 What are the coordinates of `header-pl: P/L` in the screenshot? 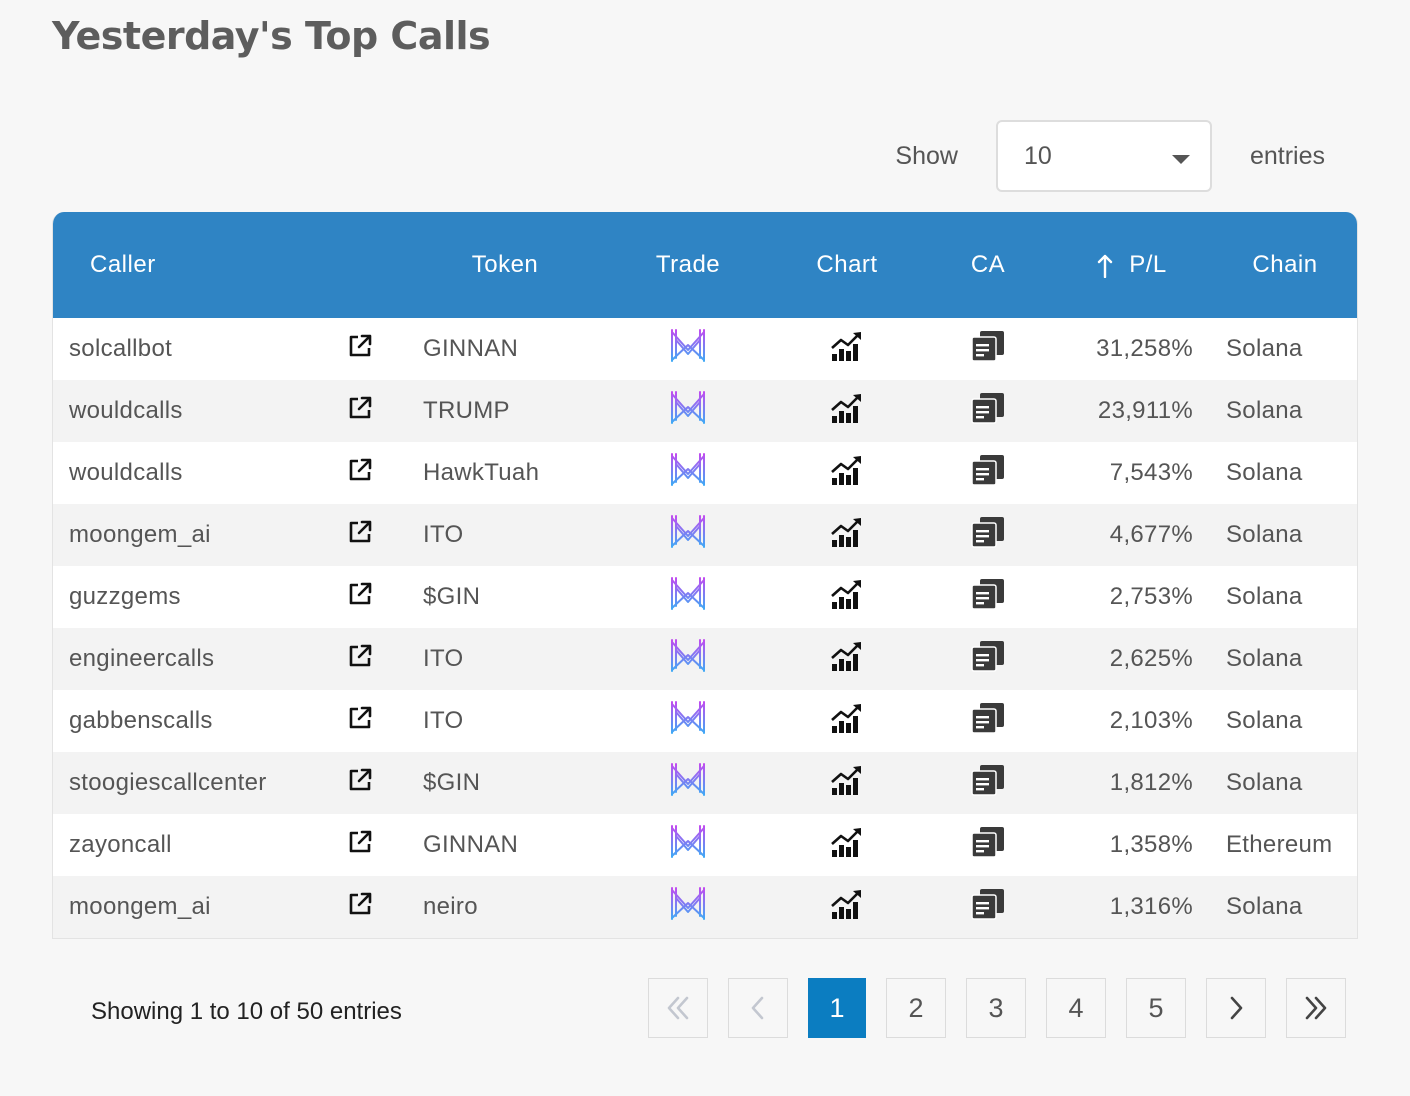 It's located at (1132, 265).